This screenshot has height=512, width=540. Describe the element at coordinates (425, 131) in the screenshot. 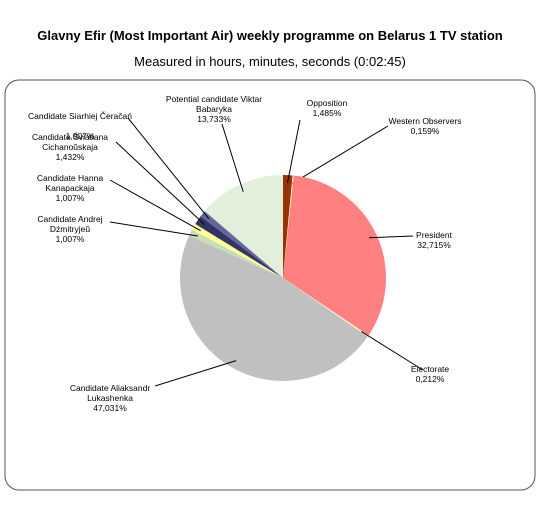

I see `slice-value: 0,159%` at that location.